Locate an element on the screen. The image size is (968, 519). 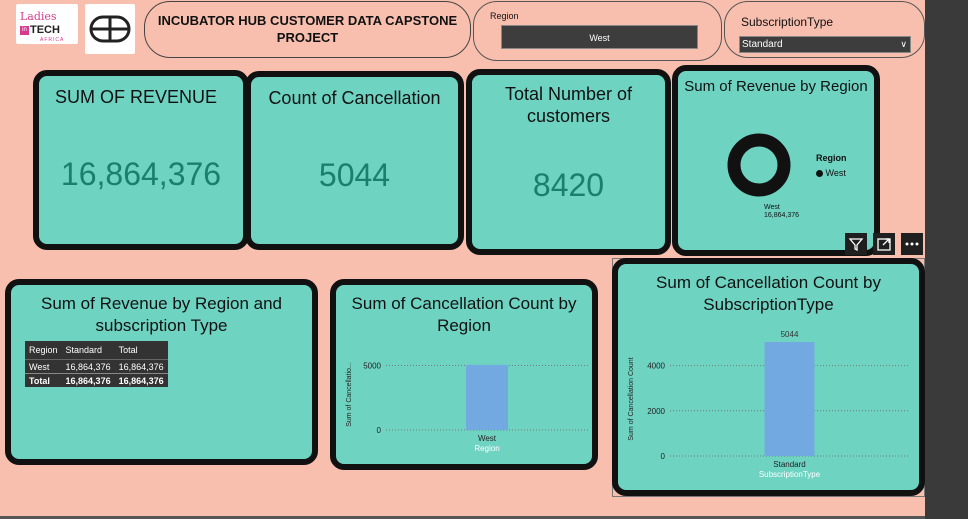
region-slicer-label: Region is located at coordinates (504, 16).